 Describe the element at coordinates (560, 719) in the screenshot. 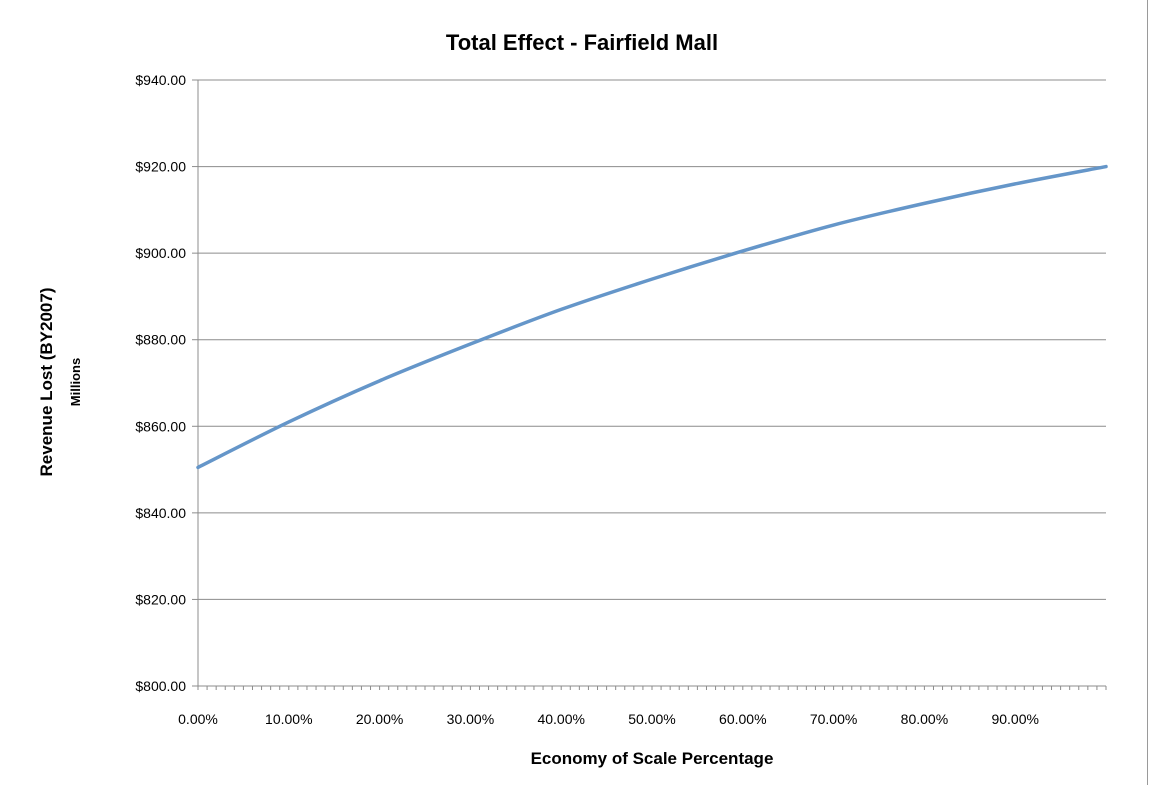

I see `x-tick-label: 40.00%` at that location.